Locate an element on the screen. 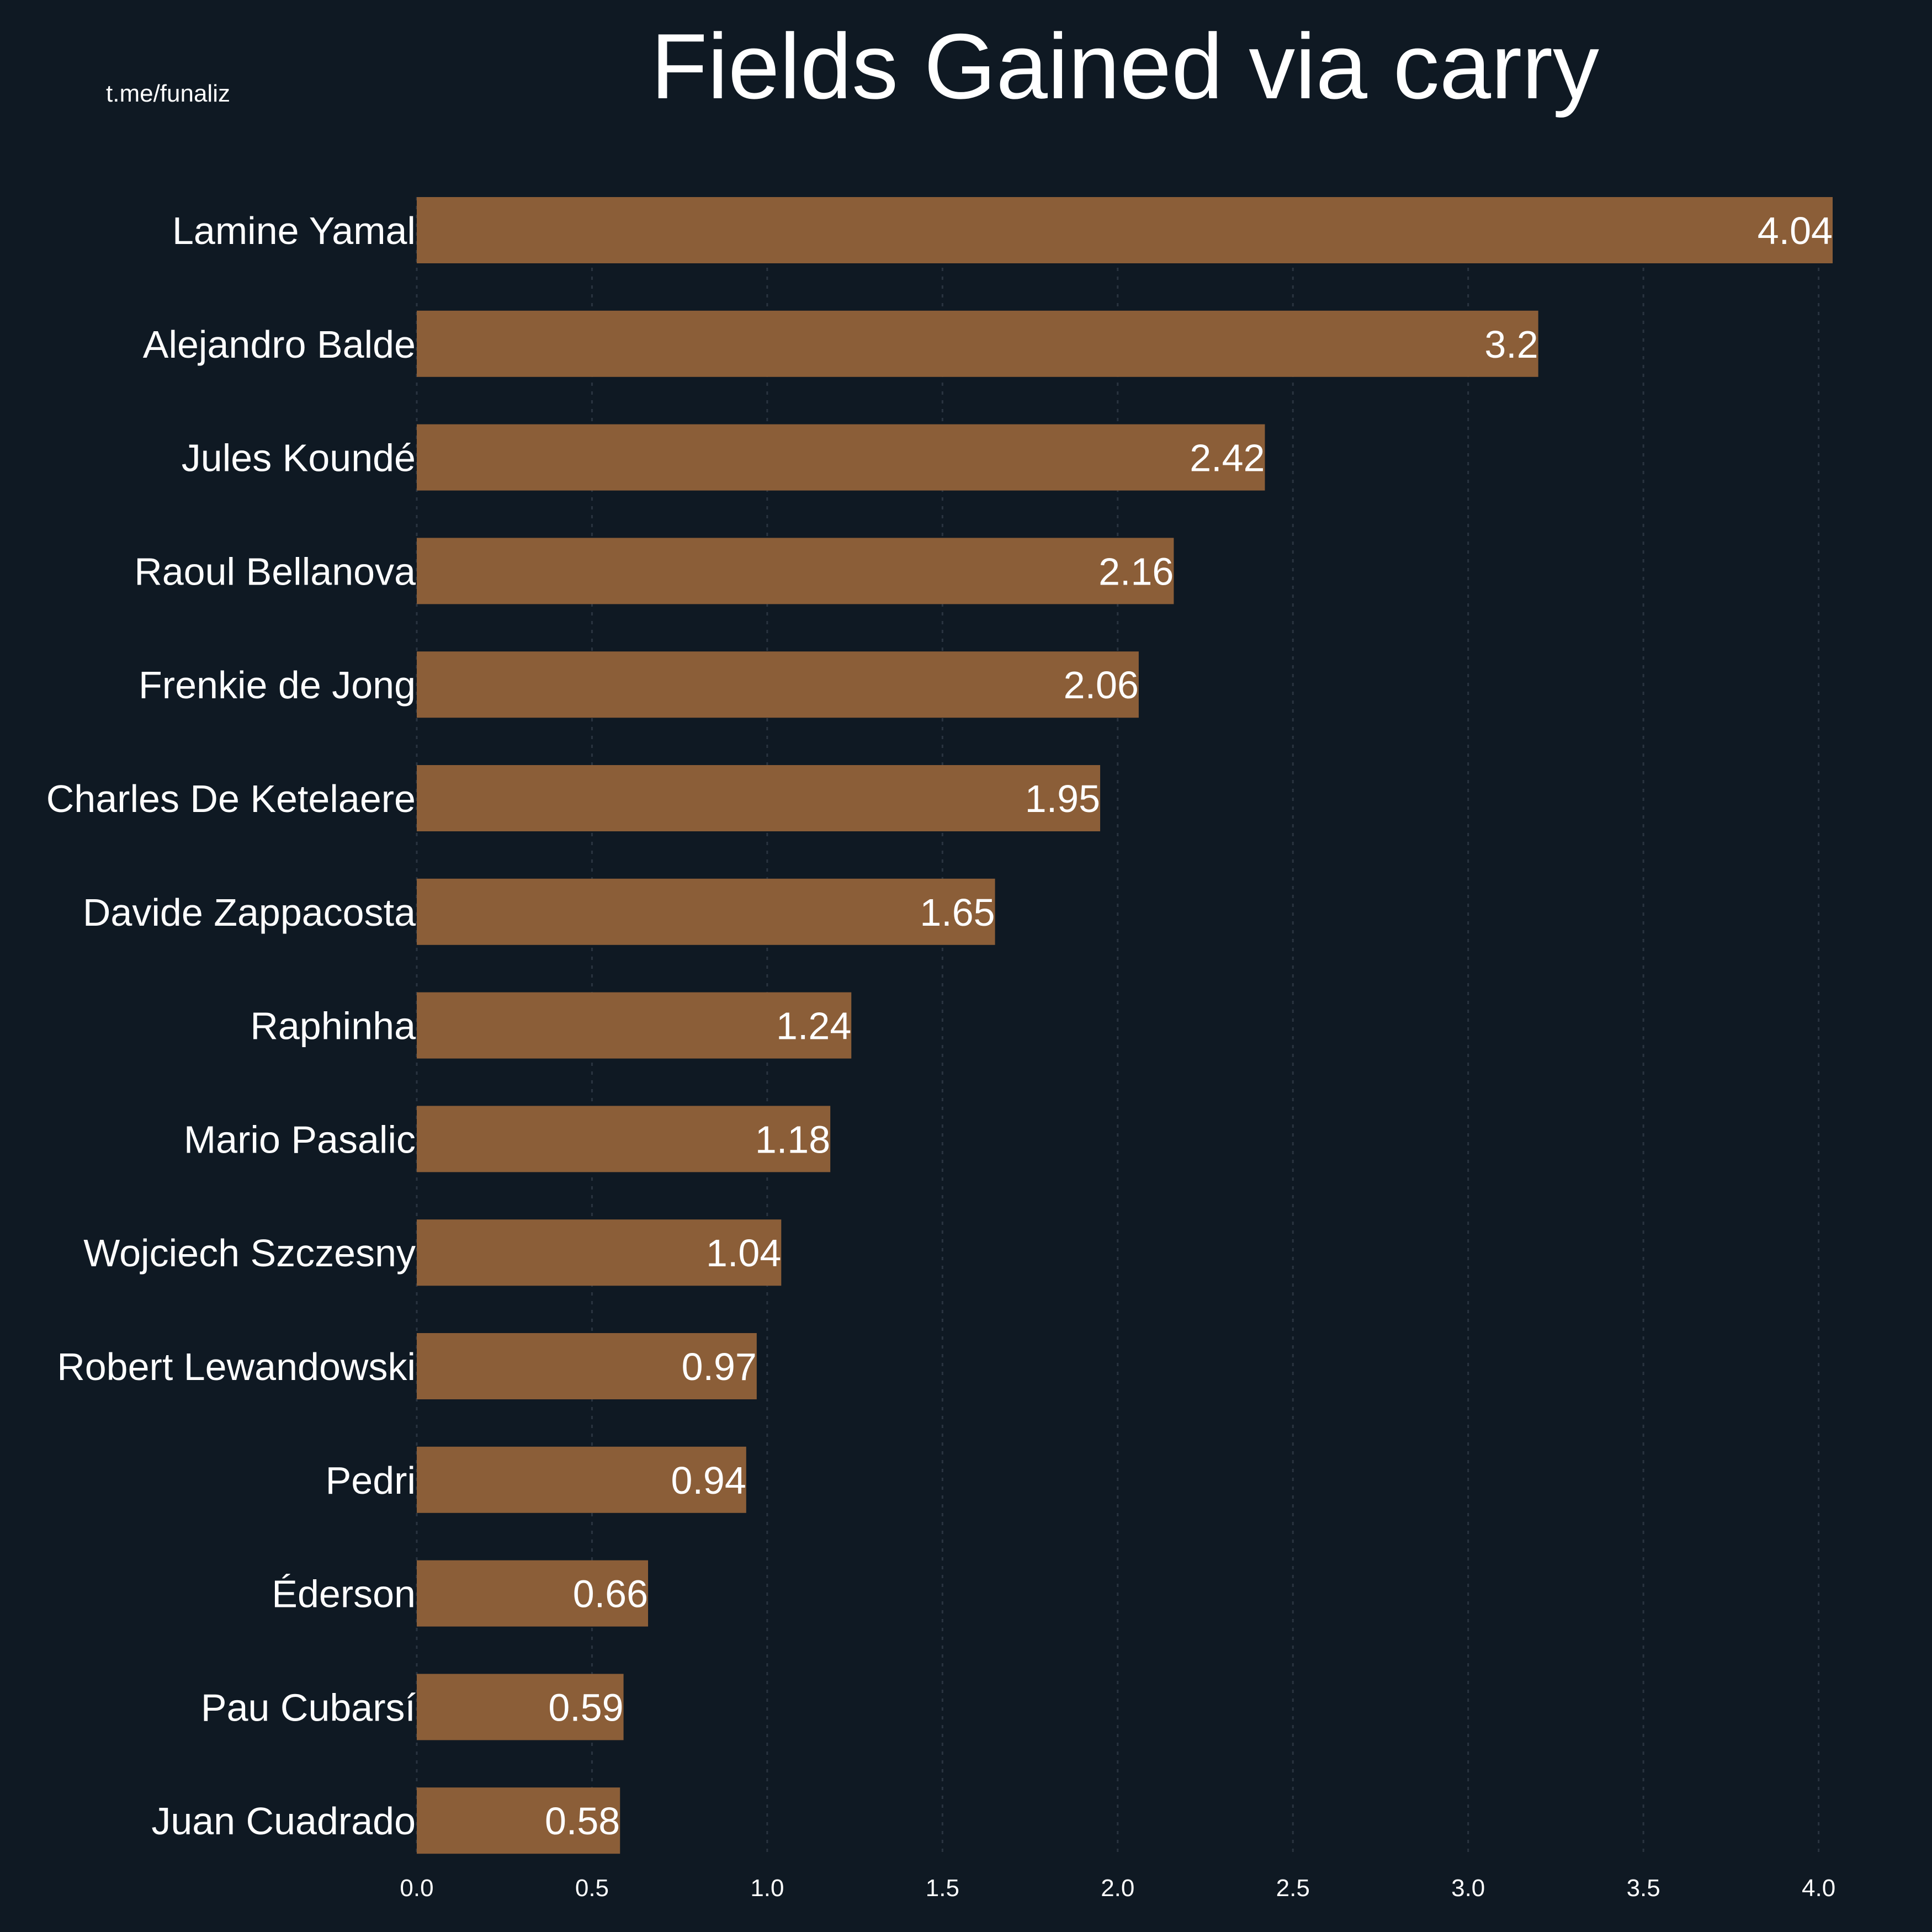 The height and width of the screenshot is (1932, 1932). x-tick-label: 1.5 is located at coordinates (942, 1889).